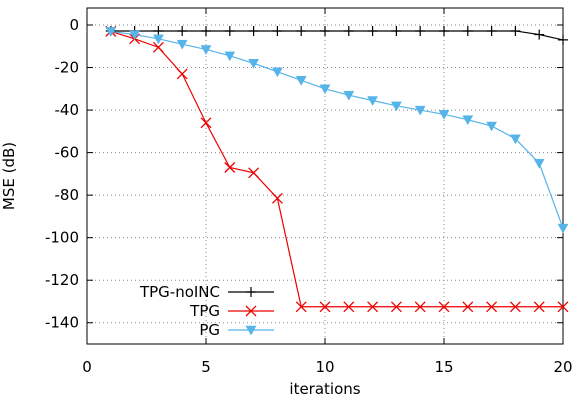 This screenshot has height=400, width=574. I want to click on legend-label-tpg: TPG, so click(204, 311).